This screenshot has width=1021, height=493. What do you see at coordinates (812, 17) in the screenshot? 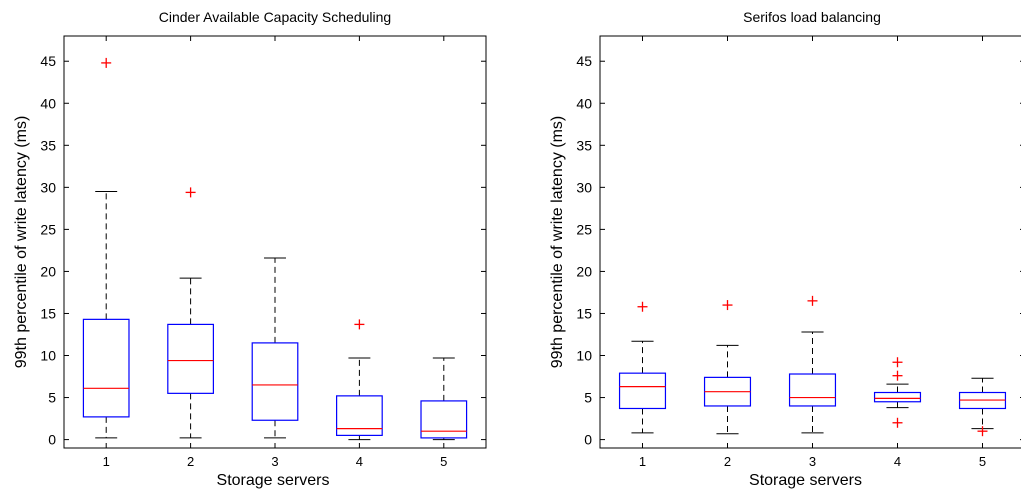
I see `chart-title: Serifos load balancing` at bounding box center [812, 17].